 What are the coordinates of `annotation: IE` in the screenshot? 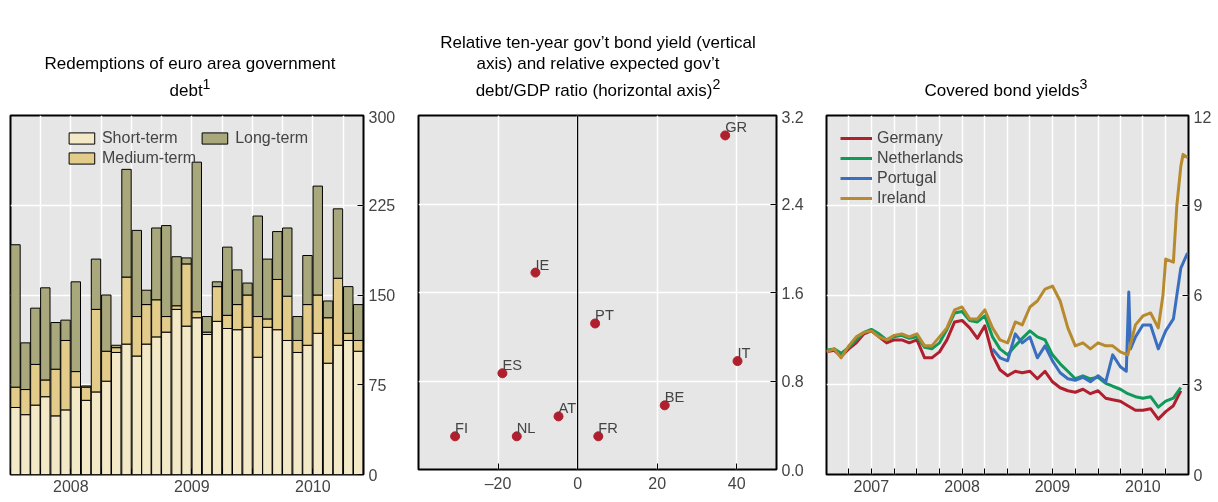 It's located at (542, 264).